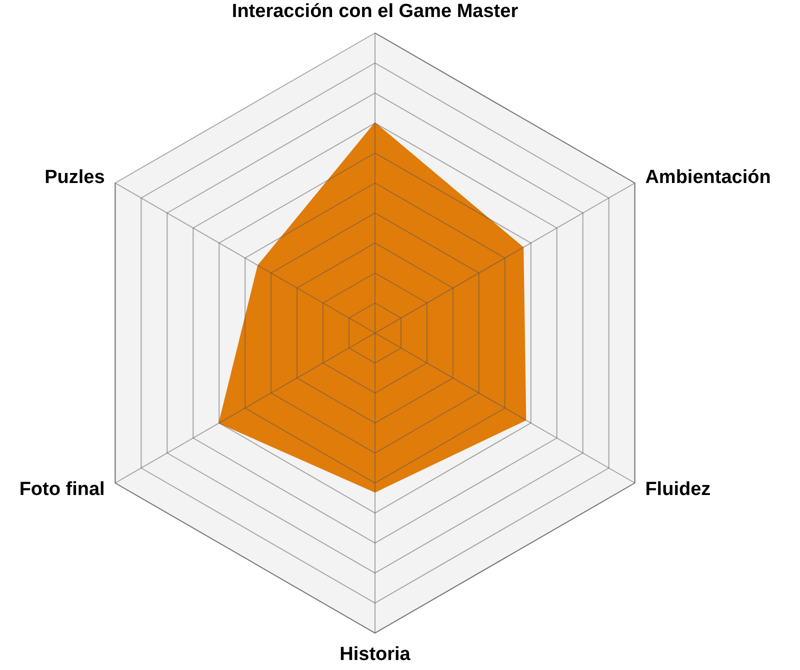 The image size is (800, 670). Describe the element at coordinates (74, 177) in the screenshot. I see `spoke-label: Puzles` at that location.